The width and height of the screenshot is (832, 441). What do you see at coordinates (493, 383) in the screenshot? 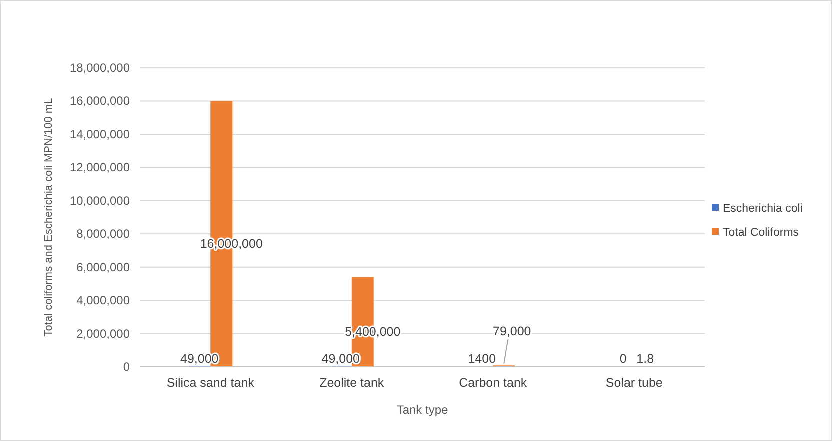
I see `x-tick-label: Carbon tank` at bounding box center [493, 383].